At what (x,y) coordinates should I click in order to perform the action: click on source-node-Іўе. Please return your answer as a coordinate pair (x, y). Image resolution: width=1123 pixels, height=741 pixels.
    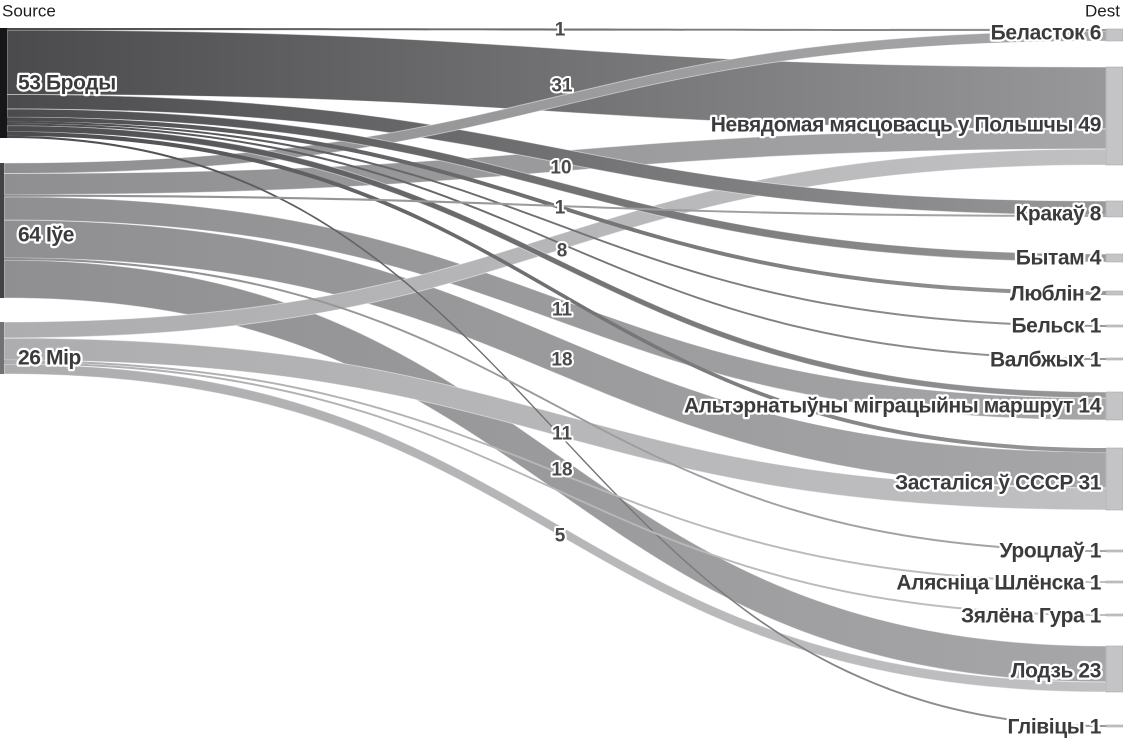
    Looking at the image, I should click on (2, 230).